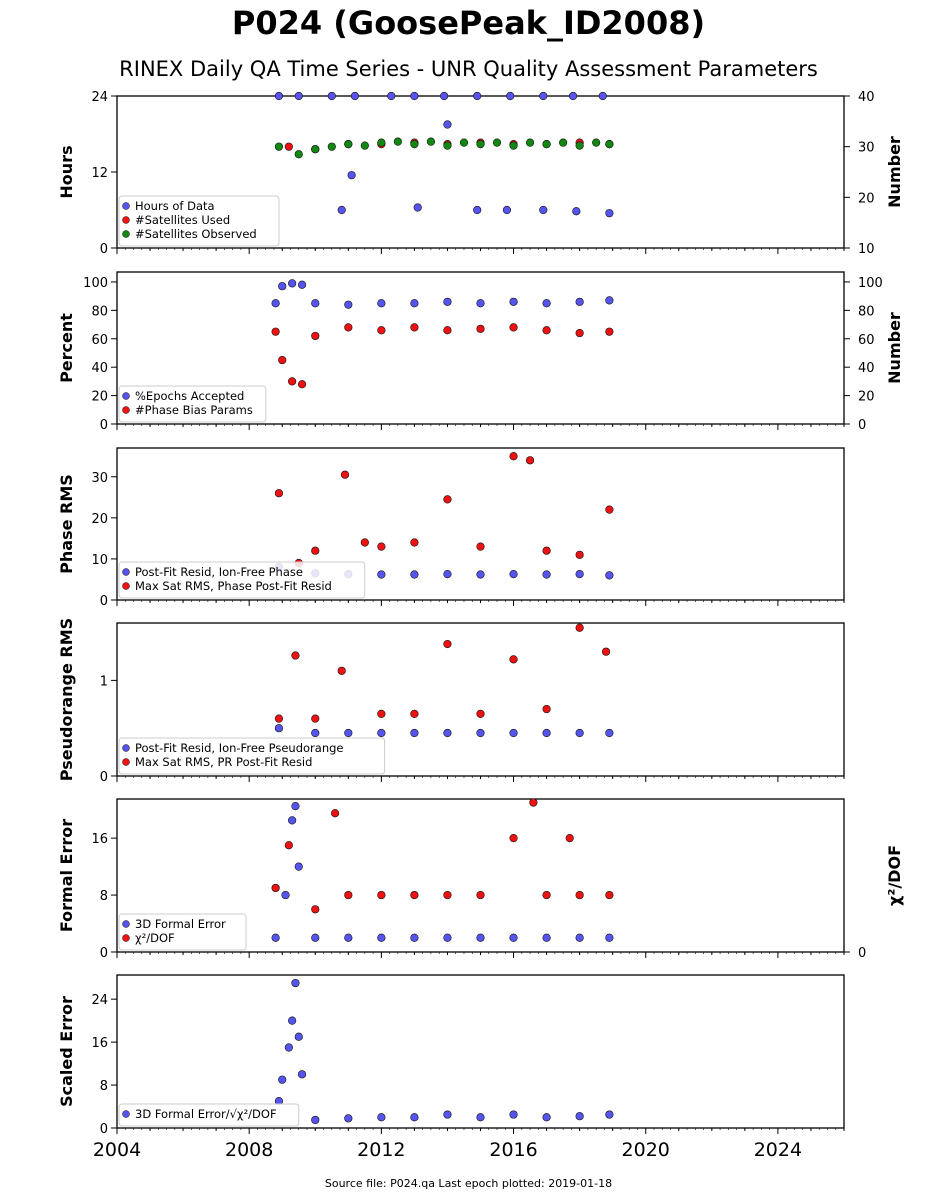  I want to click on y-axis-label: Percent, so click(66, 348).